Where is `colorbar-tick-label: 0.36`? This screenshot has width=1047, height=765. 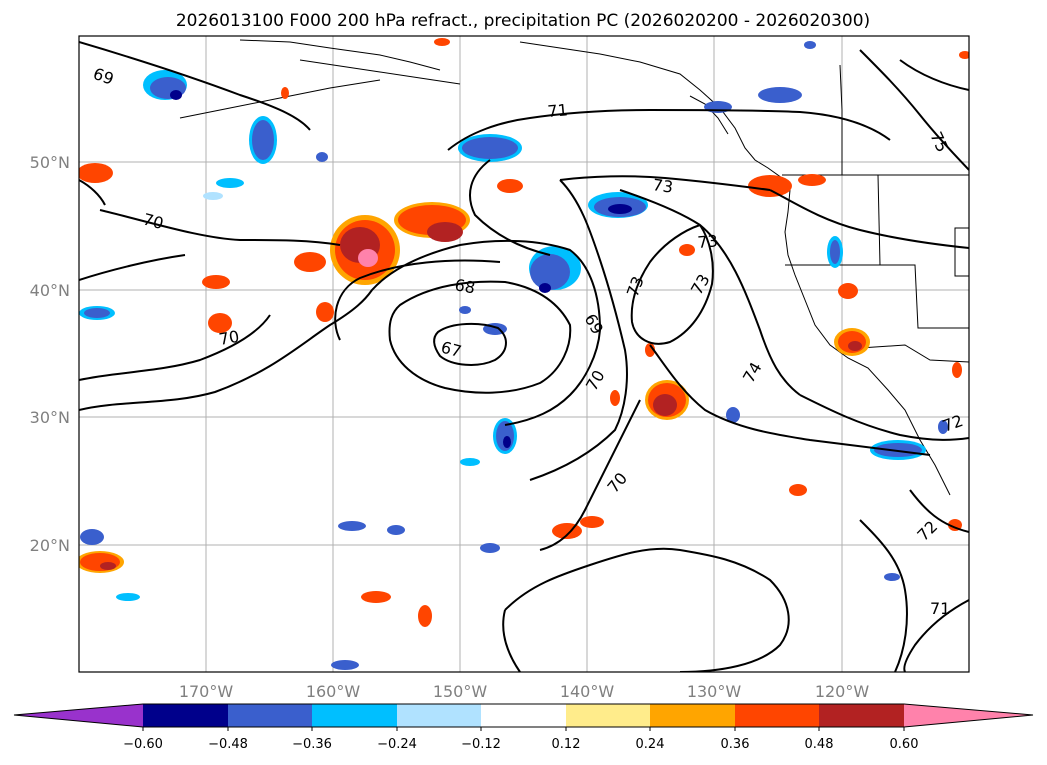 colorbar-tick-label: 0.36 is located at coordinates (735, 744).